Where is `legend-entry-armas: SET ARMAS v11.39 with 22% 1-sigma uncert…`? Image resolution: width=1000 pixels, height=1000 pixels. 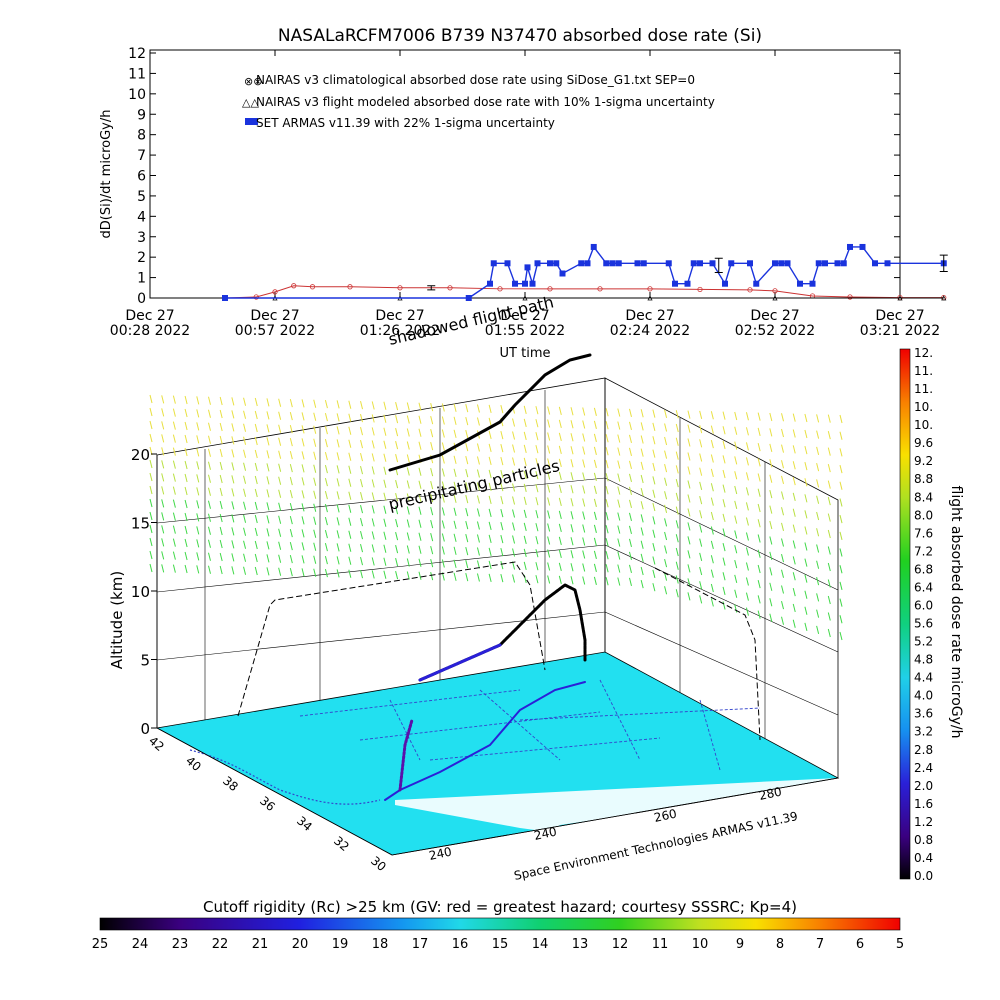 legend-entry-armas: SET ARMAS v11.39 with 22% 1-sigma uncert… is located at coordinates (405, 123).